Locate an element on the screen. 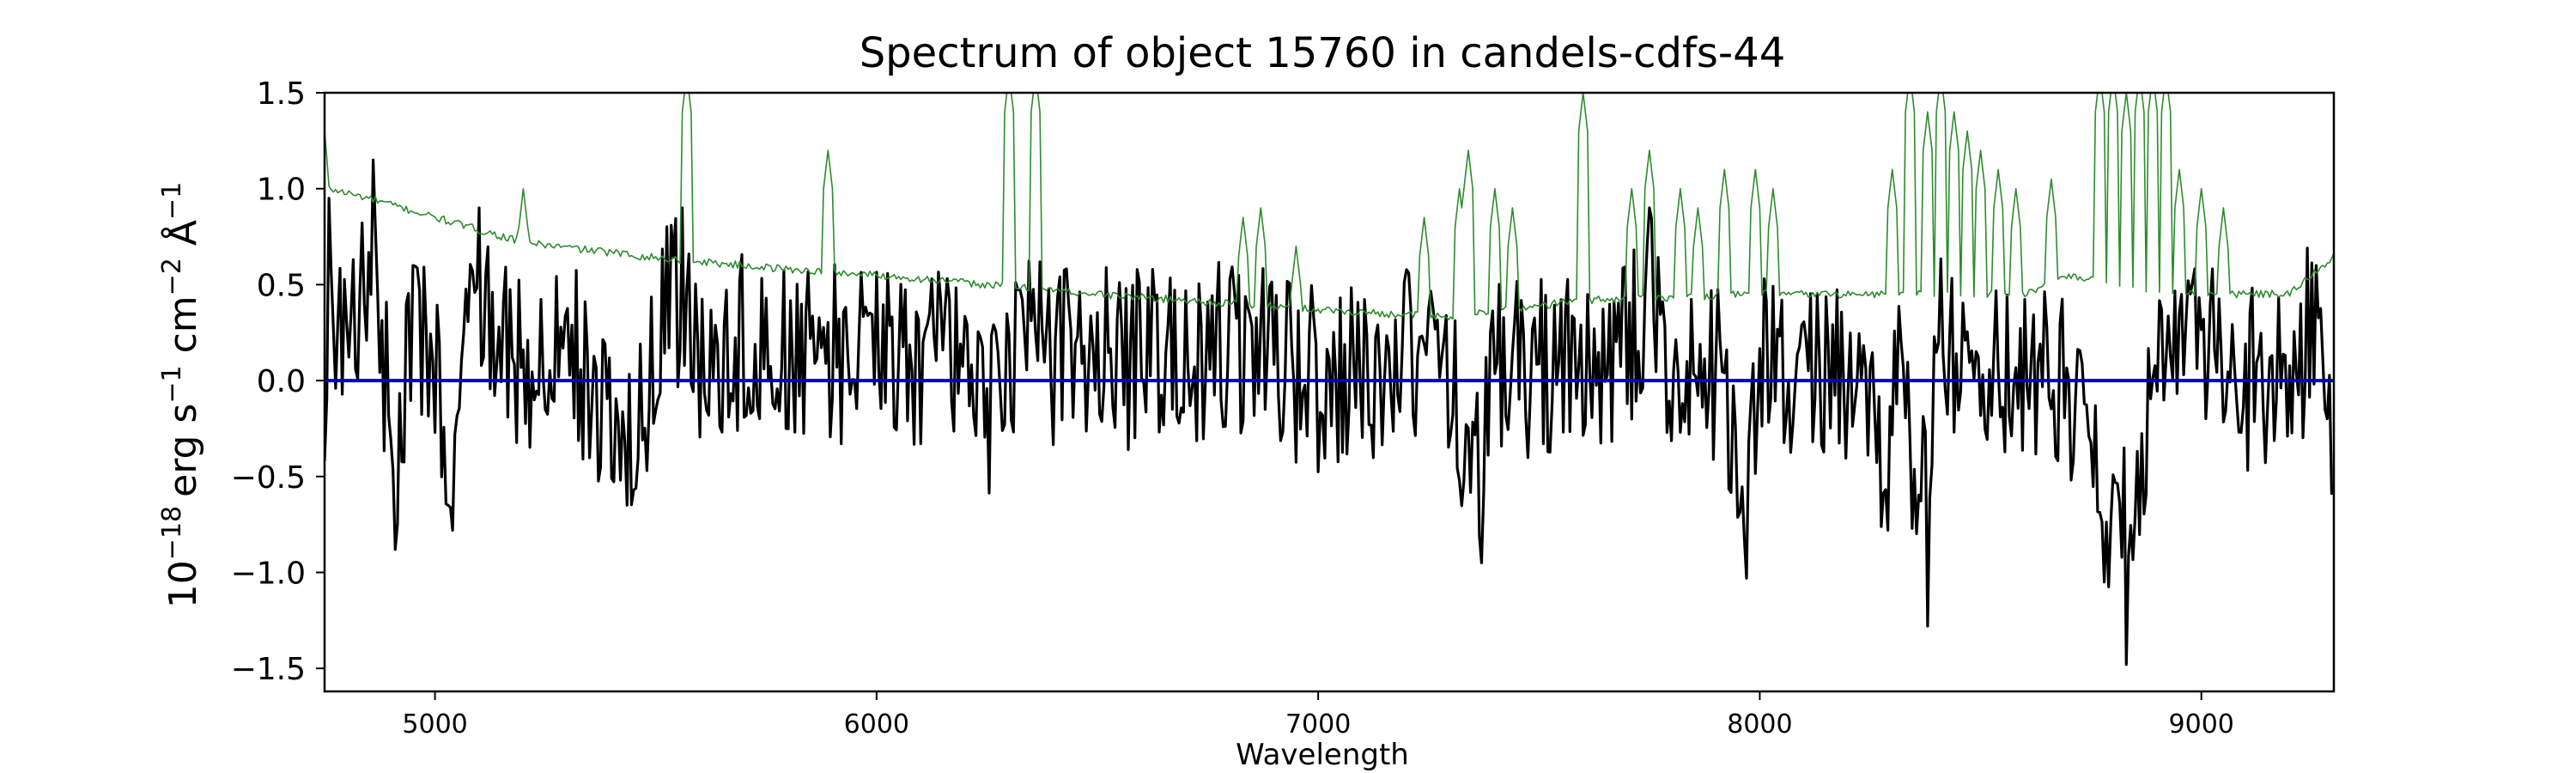  x-tick-label: 9000 is located at coordinates (2201, 724).